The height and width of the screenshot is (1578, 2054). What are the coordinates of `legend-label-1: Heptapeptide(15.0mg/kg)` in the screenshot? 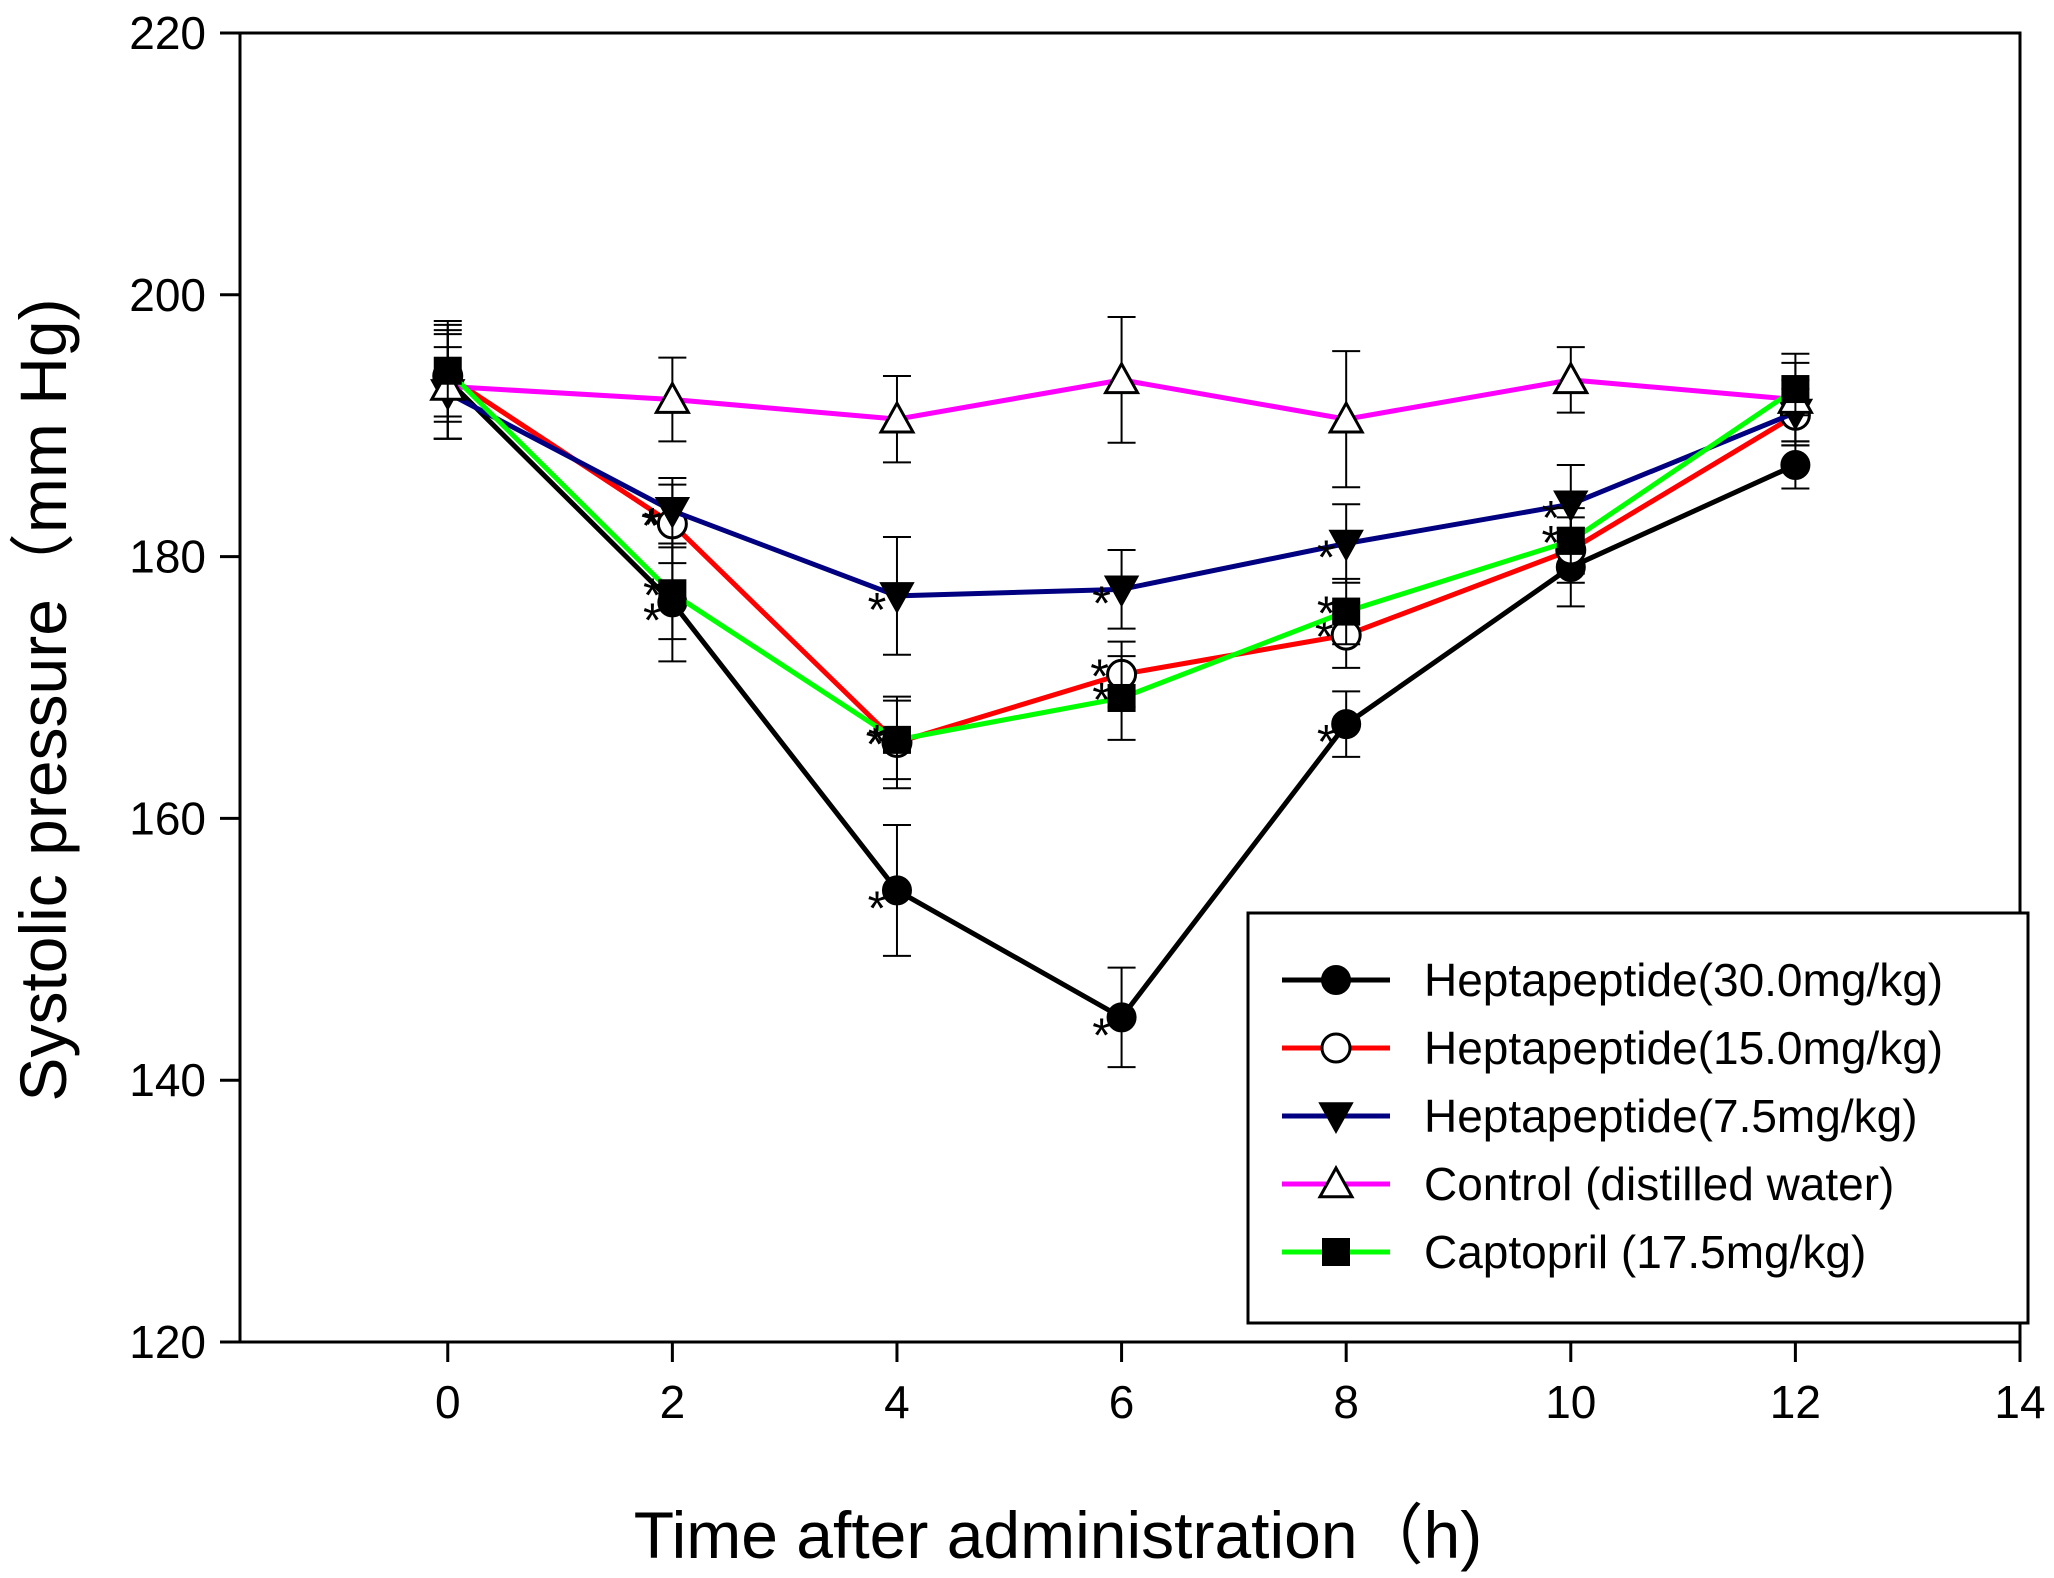 It's located at (1683, 1048).